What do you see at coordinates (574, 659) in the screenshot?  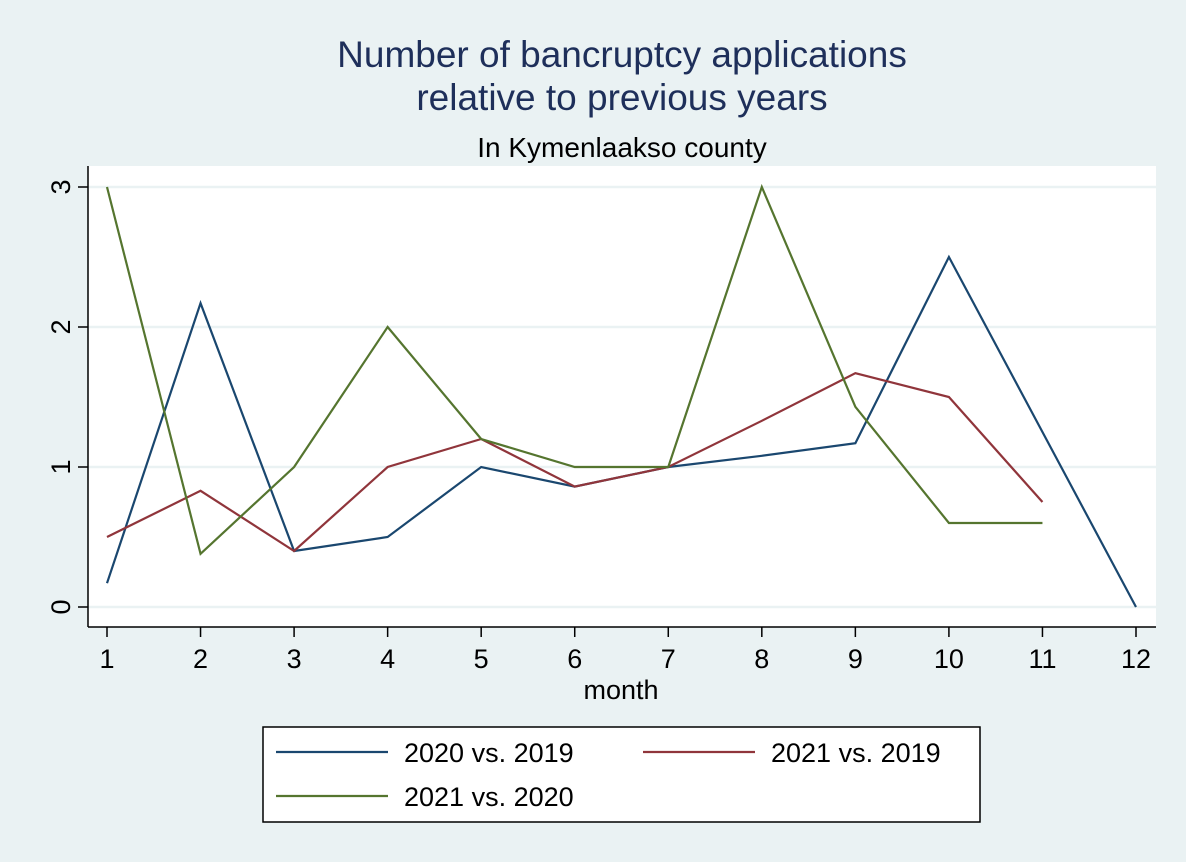 I see `x-tick-label: 6` at bounding box center [574, 659].